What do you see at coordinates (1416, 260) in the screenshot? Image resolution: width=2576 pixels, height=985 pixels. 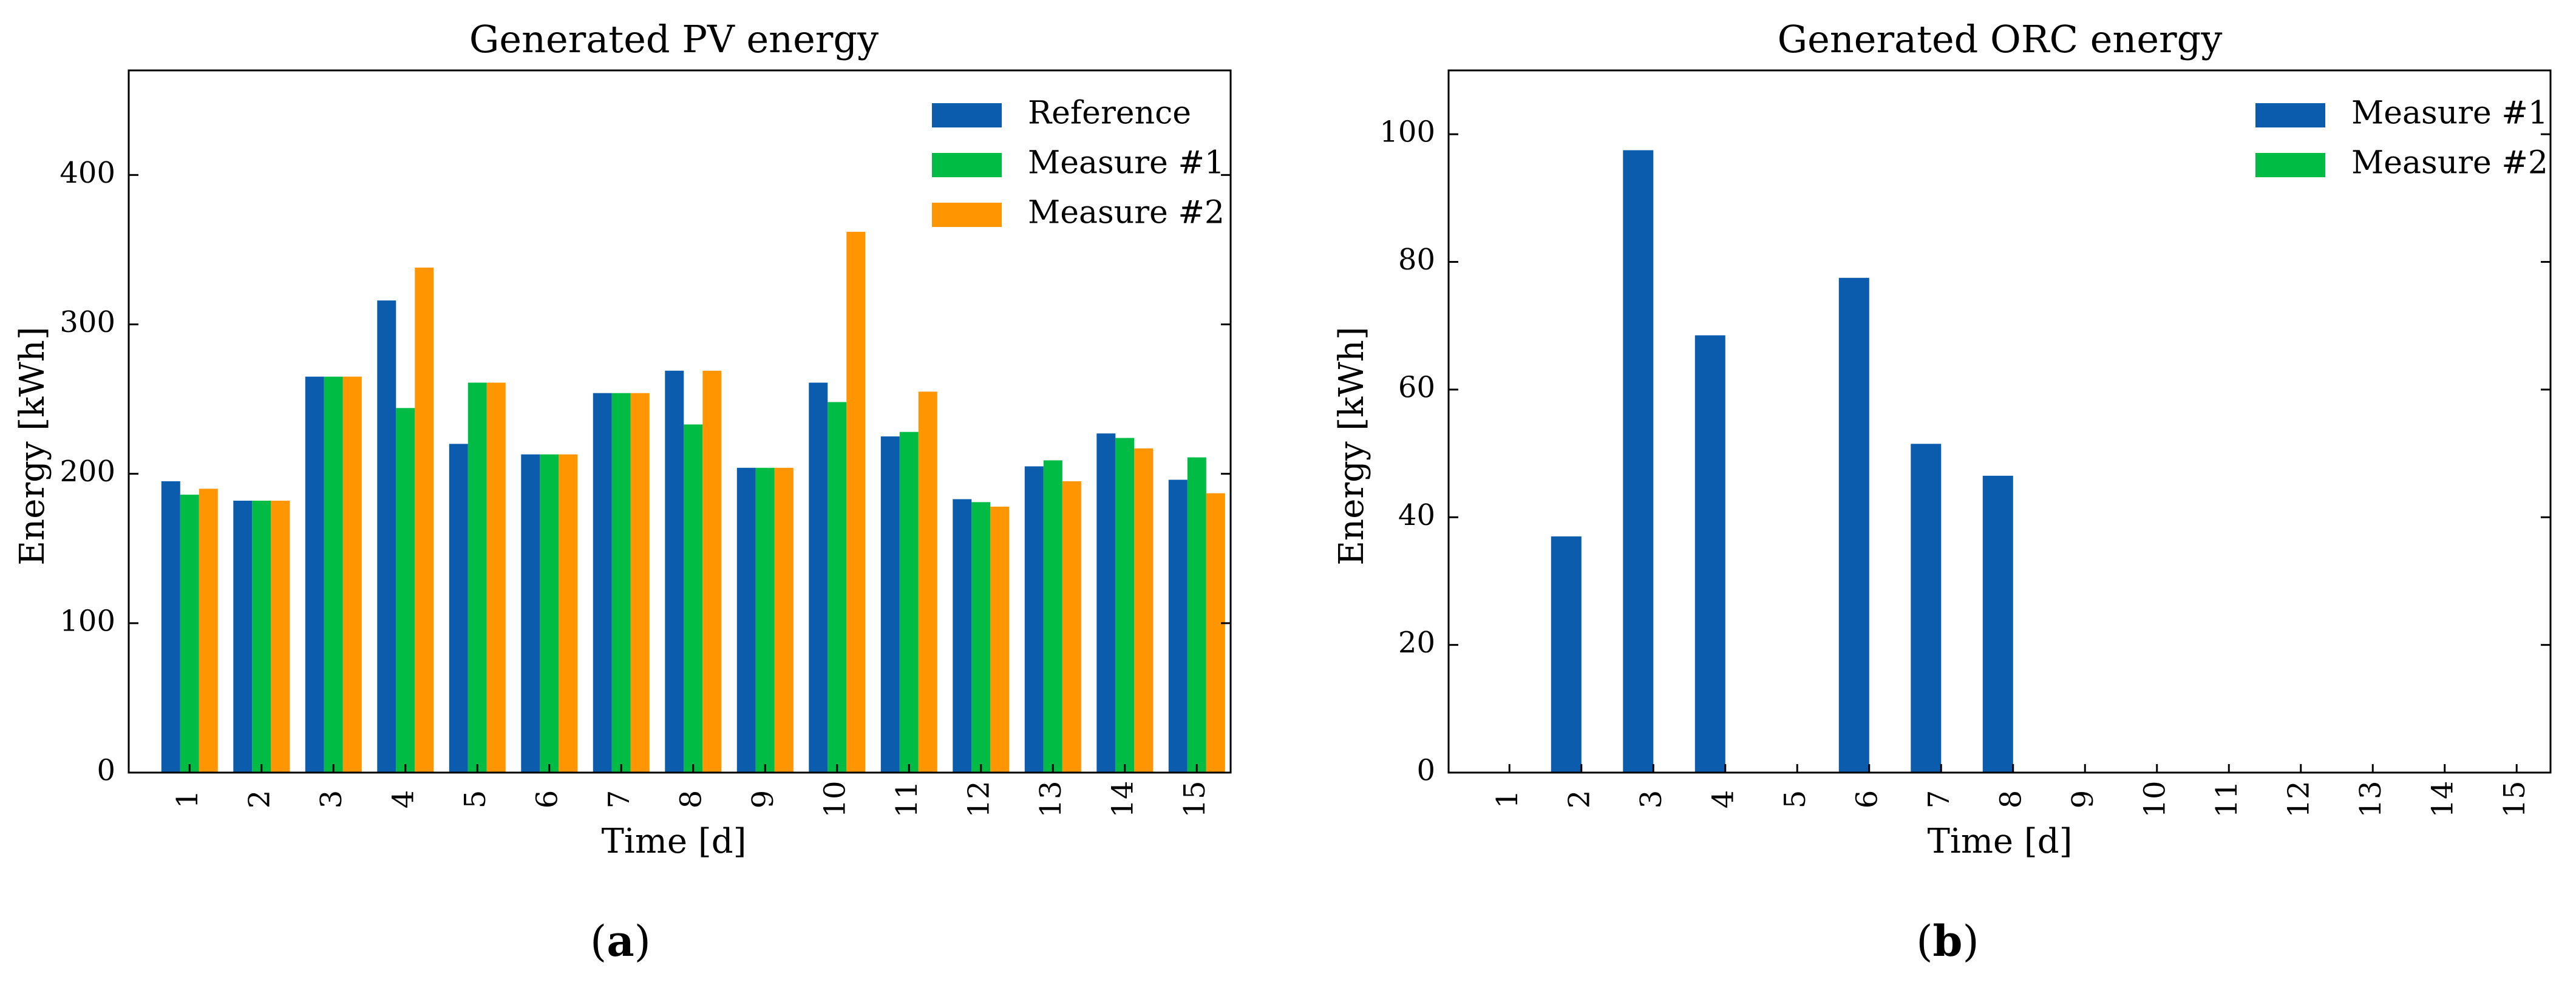 I see `y-tick-label: 80` at bounding box center [1416, 260].